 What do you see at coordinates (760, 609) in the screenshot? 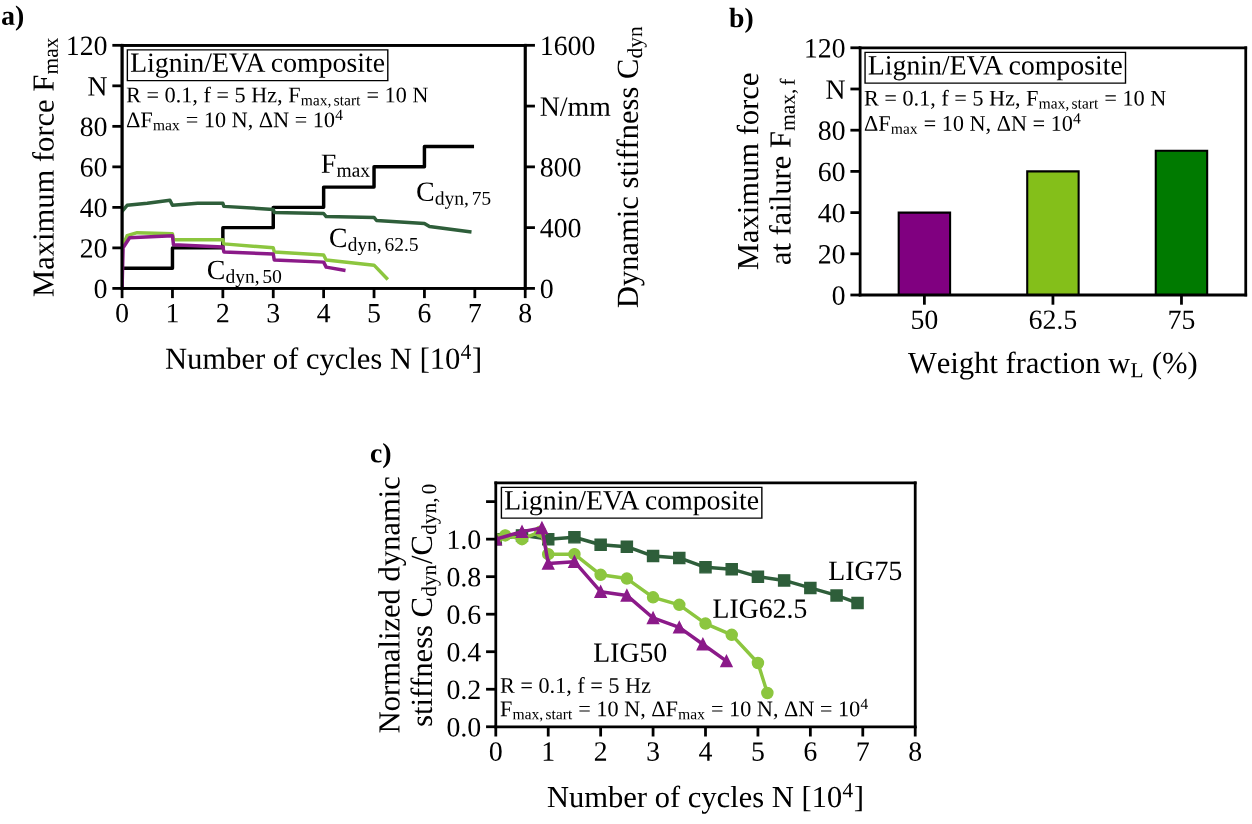
I see `series-label: LIG62.5` at bounding box center [760, 609].